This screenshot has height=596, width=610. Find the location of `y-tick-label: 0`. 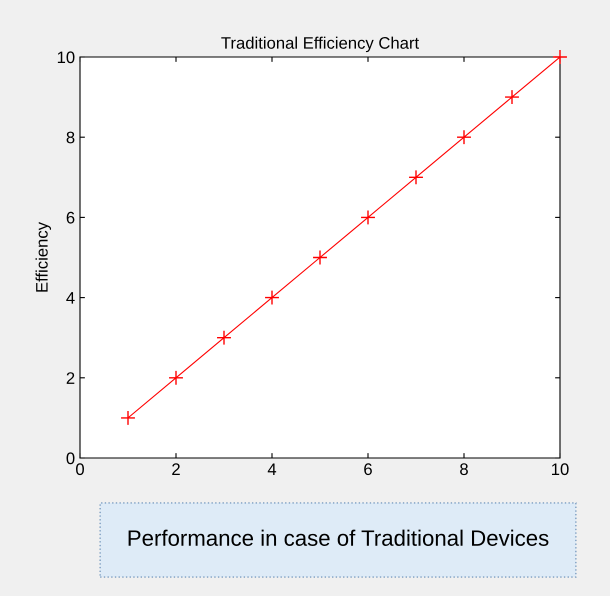

y-tick-label: 0 is located at coordinates (70, 458).